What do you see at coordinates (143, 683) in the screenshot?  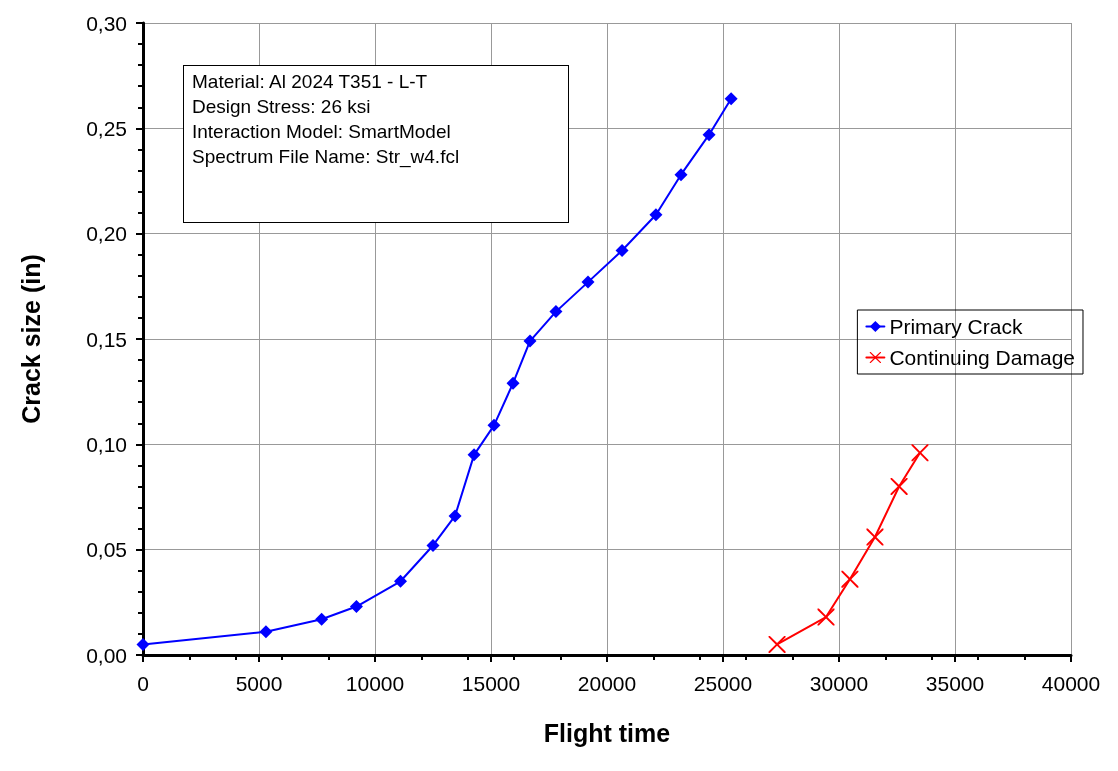 I see `x-tick-label: 0` at bounding box center [143, 683].